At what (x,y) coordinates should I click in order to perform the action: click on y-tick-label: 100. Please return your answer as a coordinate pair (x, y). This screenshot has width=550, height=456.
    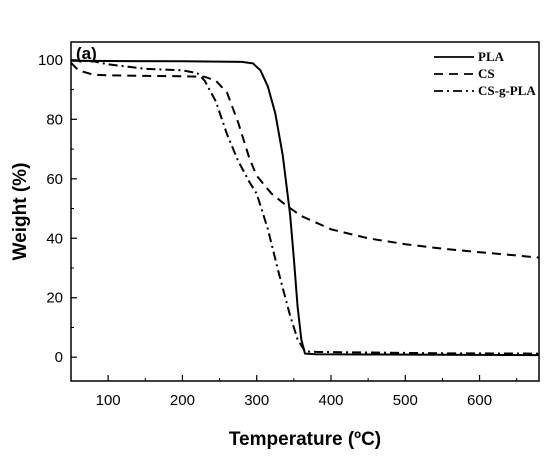
    Looking at the image, I should click on (50, 60).